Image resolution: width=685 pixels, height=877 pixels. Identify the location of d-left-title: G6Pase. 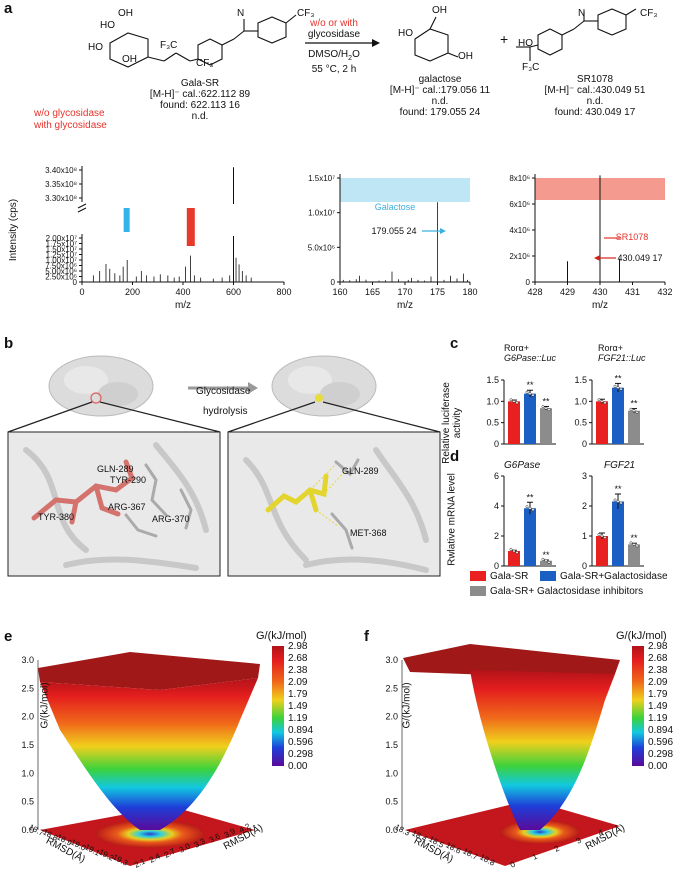
(522, 465).